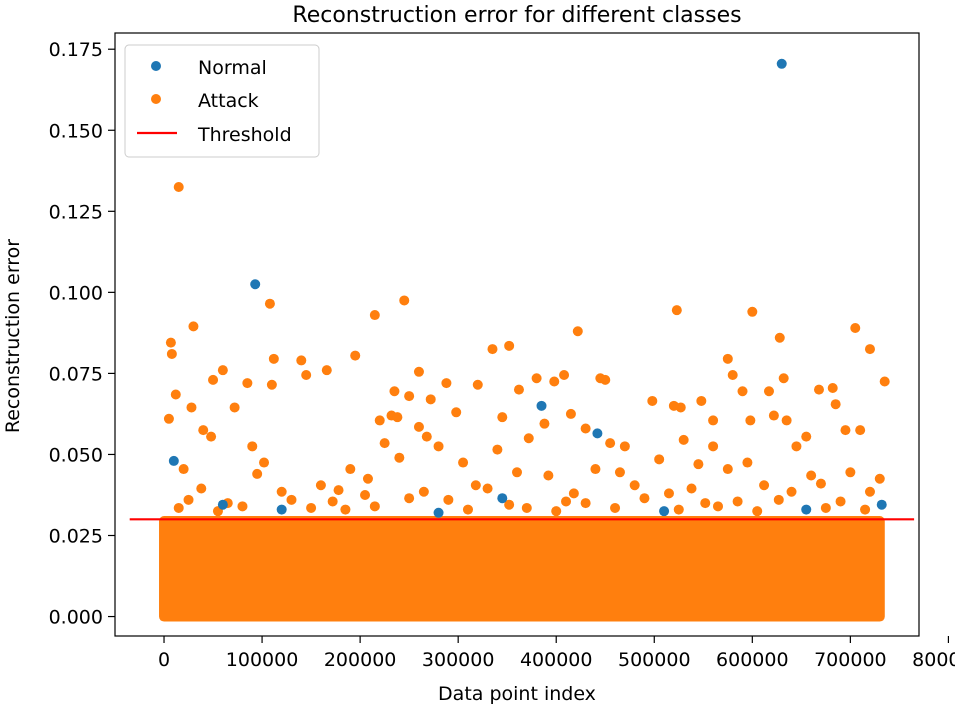  I want to click on attack-dense-band, so click(522, 569).